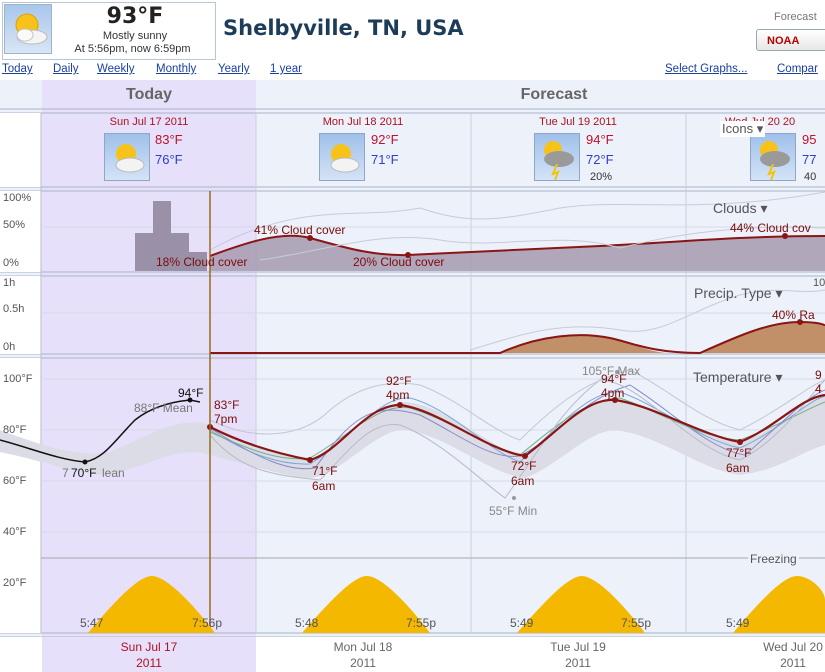 The image size is (825, 672). Describe the element at coordinates (286, 69) in the screenshot. I see `nav-1-year: 1 year` at that location.